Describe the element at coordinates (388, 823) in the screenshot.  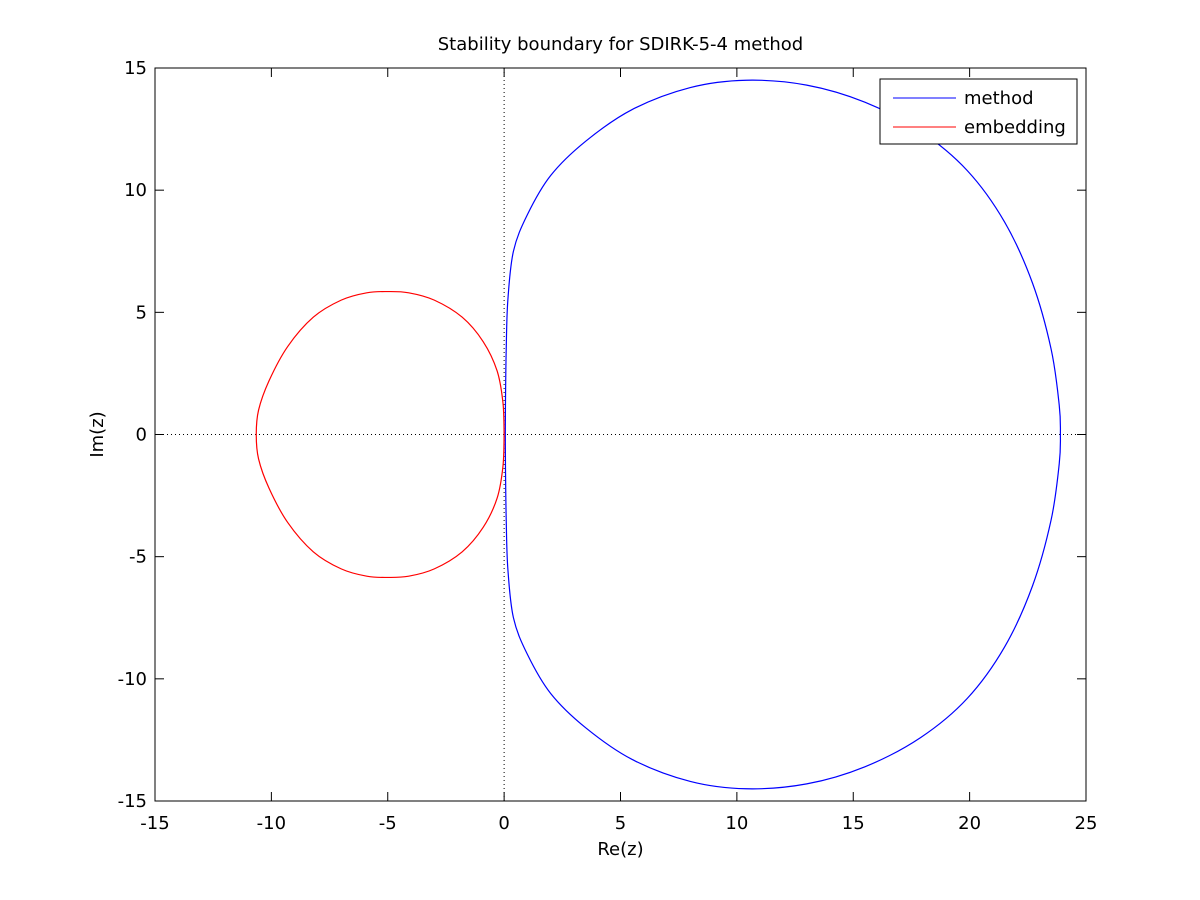
I see `x-tick-label: -5` at that location.